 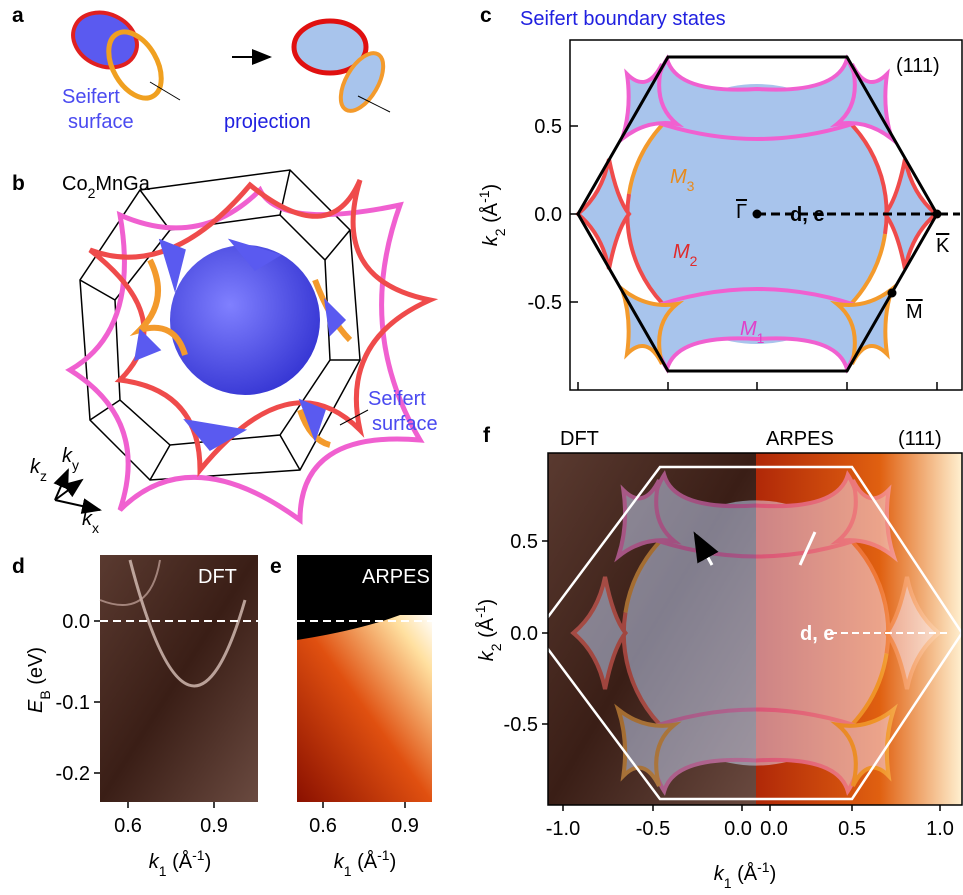 I want to click on m-label: M, so click(x=914, y=312).